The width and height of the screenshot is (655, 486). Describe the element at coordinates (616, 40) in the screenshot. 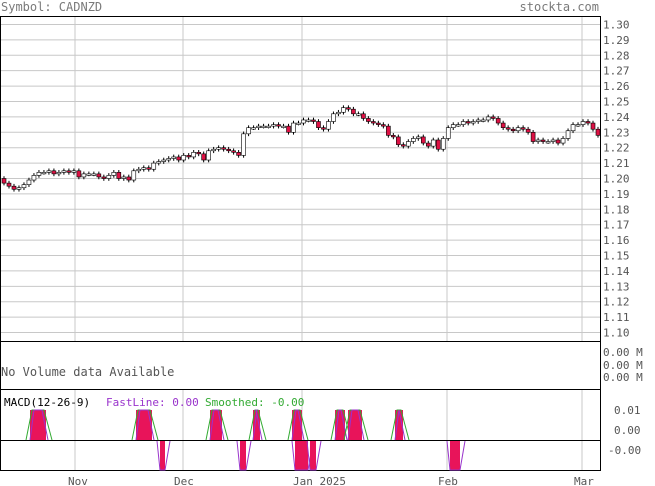

I see `price-tick-label: 1.29` at that location.